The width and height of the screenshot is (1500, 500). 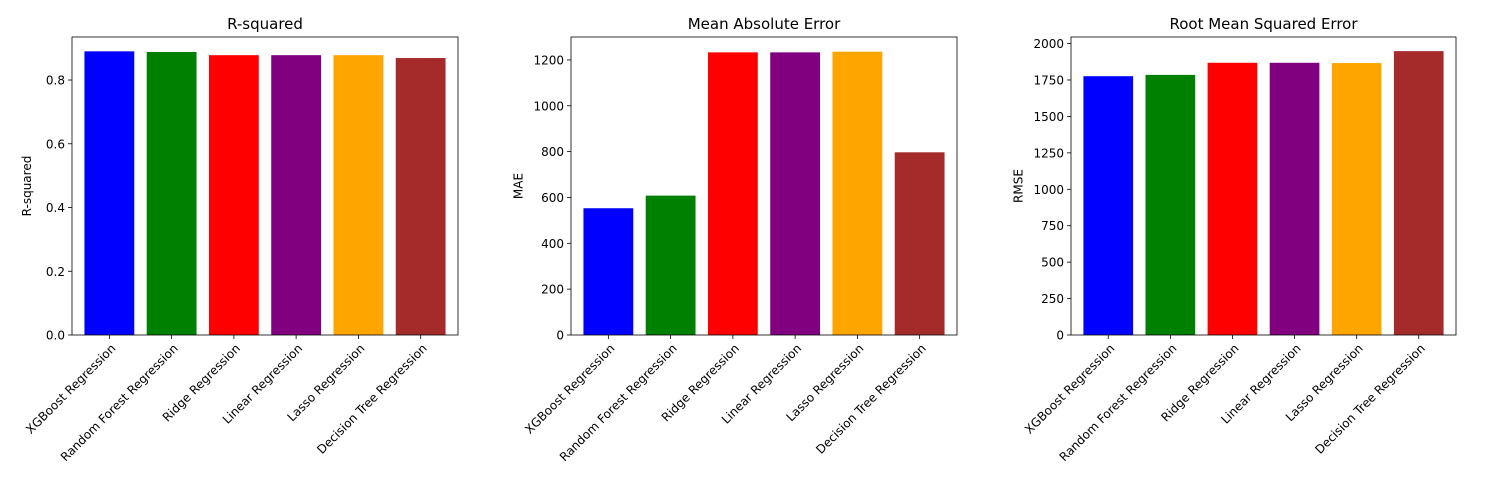 What do you see at coordinates (55, 336) in the screenshot?
I see `y-tick-label: 0.0` at bounding box center [55, 336].